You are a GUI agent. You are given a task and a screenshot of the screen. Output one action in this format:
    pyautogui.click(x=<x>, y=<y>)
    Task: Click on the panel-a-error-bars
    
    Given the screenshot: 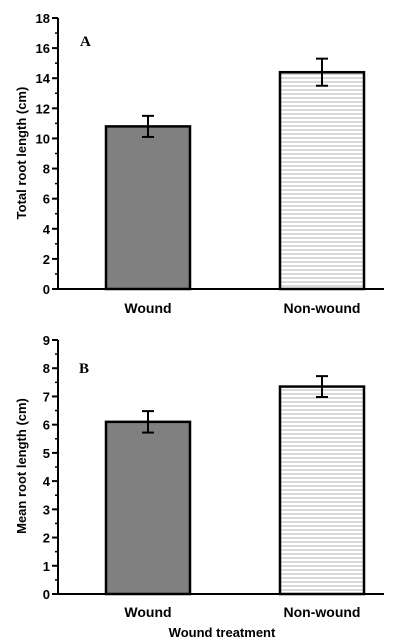 What is the action you would take?
    pyautogui.click(x=235, y=97)
    